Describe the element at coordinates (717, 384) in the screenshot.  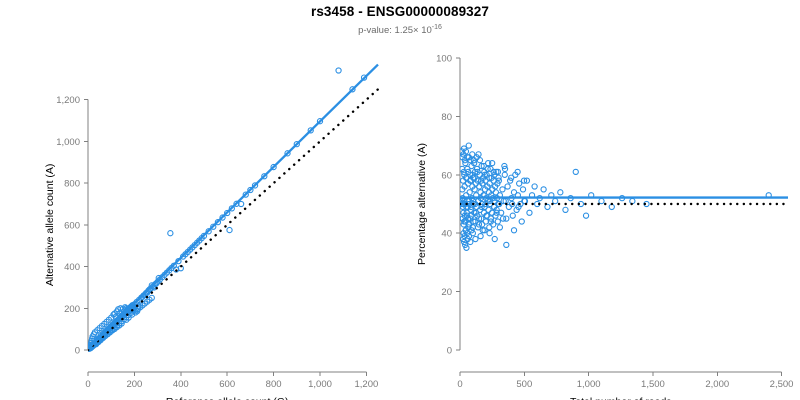
I see `x-tick-label: 2,000` at that location.